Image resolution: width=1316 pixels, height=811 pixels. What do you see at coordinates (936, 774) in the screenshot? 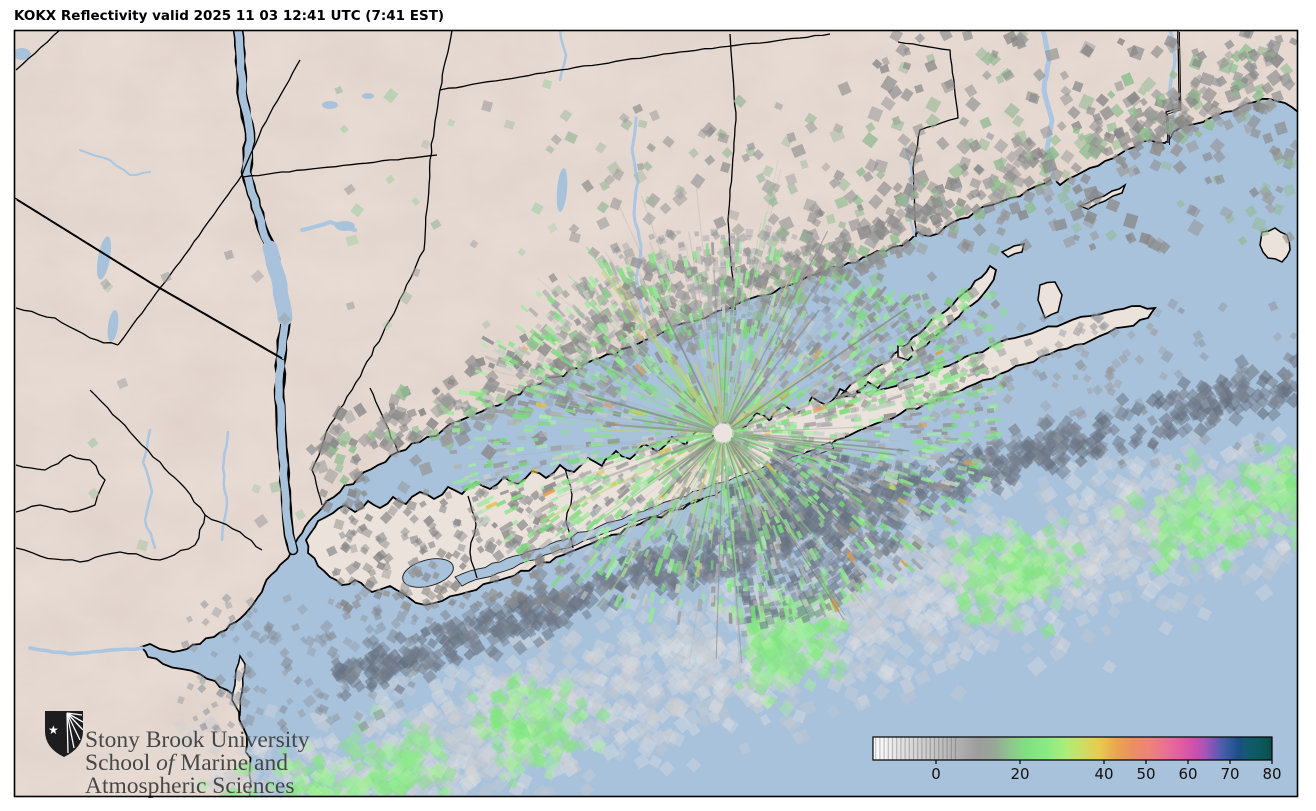
I see `colorbar-tick-label: 0` at bounding box center [936, 774].